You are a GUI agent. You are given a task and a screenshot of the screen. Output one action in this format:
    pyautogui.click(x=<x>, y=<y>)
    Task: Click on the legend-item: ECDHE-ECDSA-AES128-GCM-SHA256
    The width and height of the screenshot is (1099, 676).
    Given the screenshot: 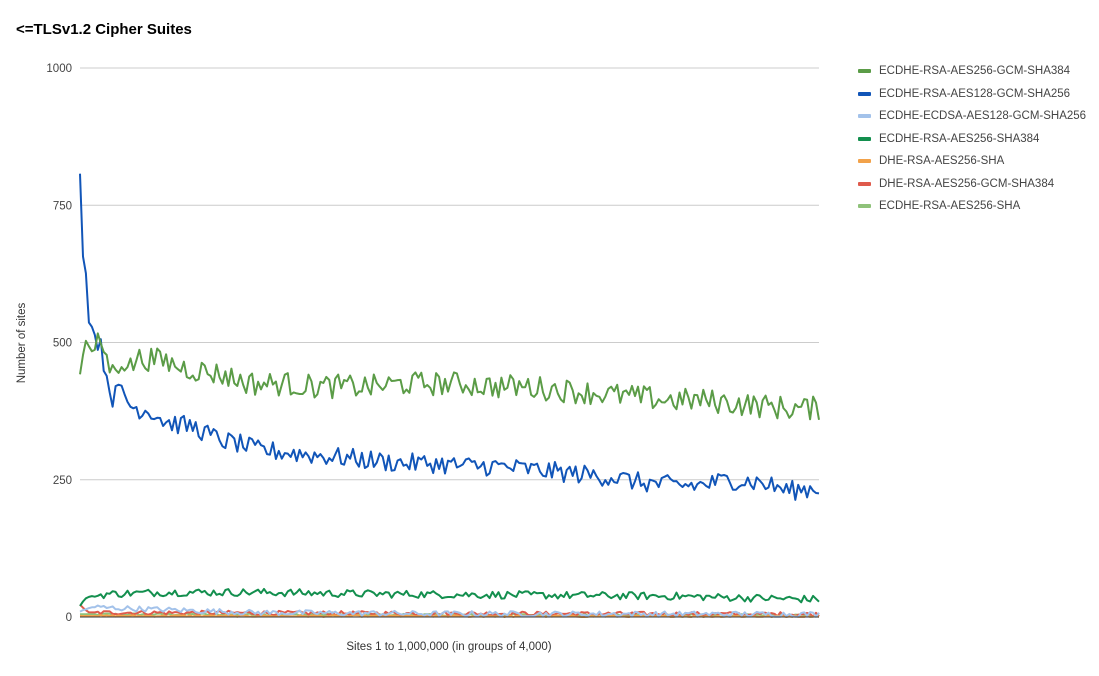 What is the action you would take?
    pyautogui.click(x=972, y=116)
    